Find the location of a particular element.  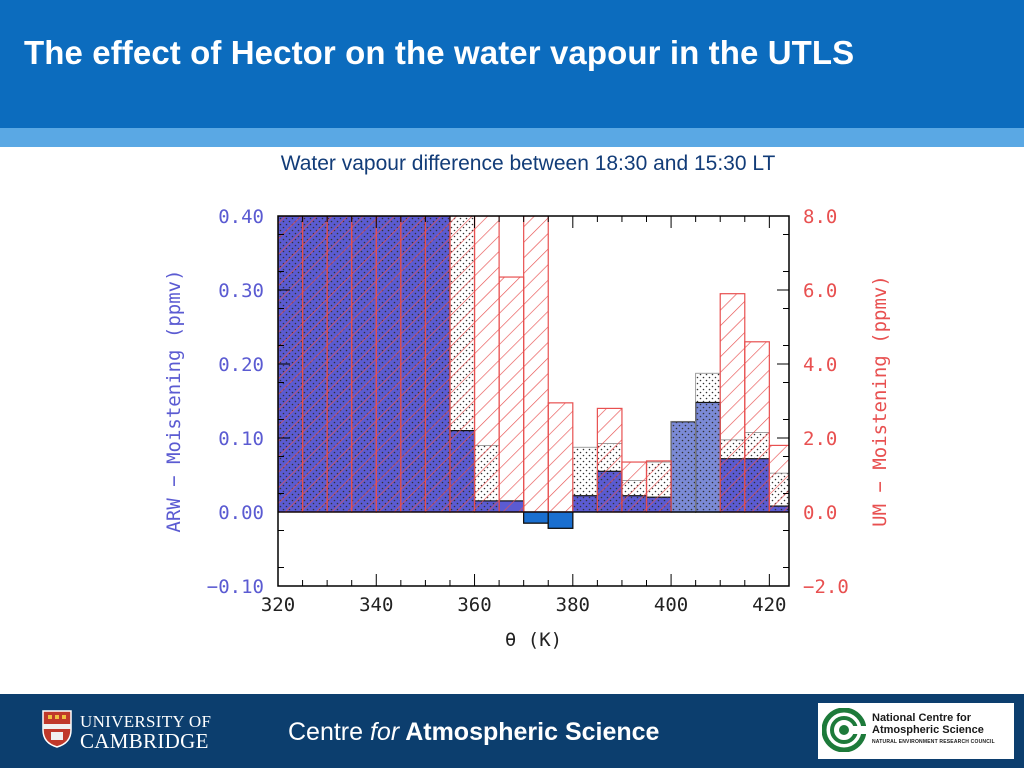

left-tick-label: 0.40 is located at coordinates (241, 217).